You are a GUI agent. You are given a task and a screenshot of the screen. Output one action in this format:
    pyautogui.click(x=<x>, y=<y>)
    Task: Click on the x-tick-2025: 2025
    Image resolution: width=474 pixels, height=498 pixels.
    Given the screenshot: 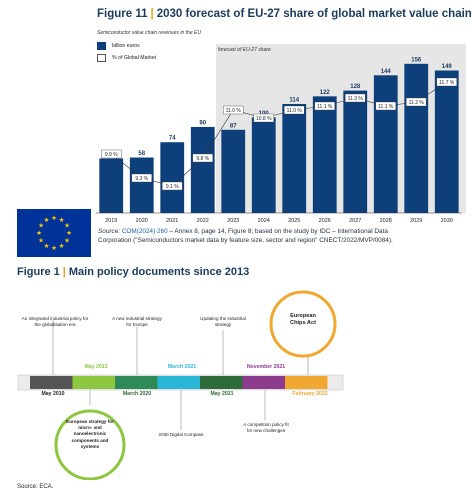 What is the action you would take?
    pyautogui.click(x=294, y=221)
    